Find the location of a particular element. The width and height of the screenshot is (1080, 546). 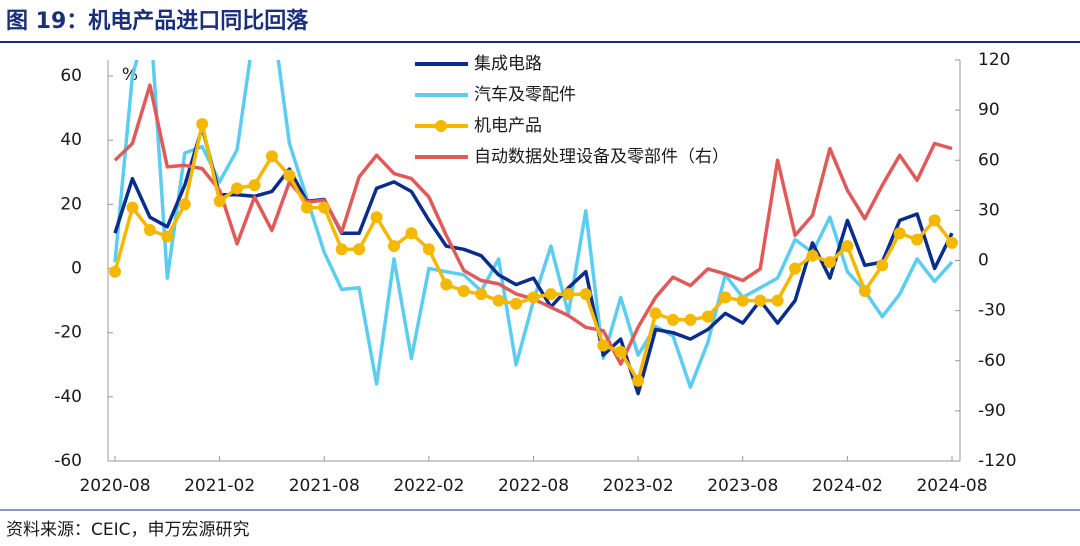

legend-label: 机电产品 is located at coordinates (508, 126).